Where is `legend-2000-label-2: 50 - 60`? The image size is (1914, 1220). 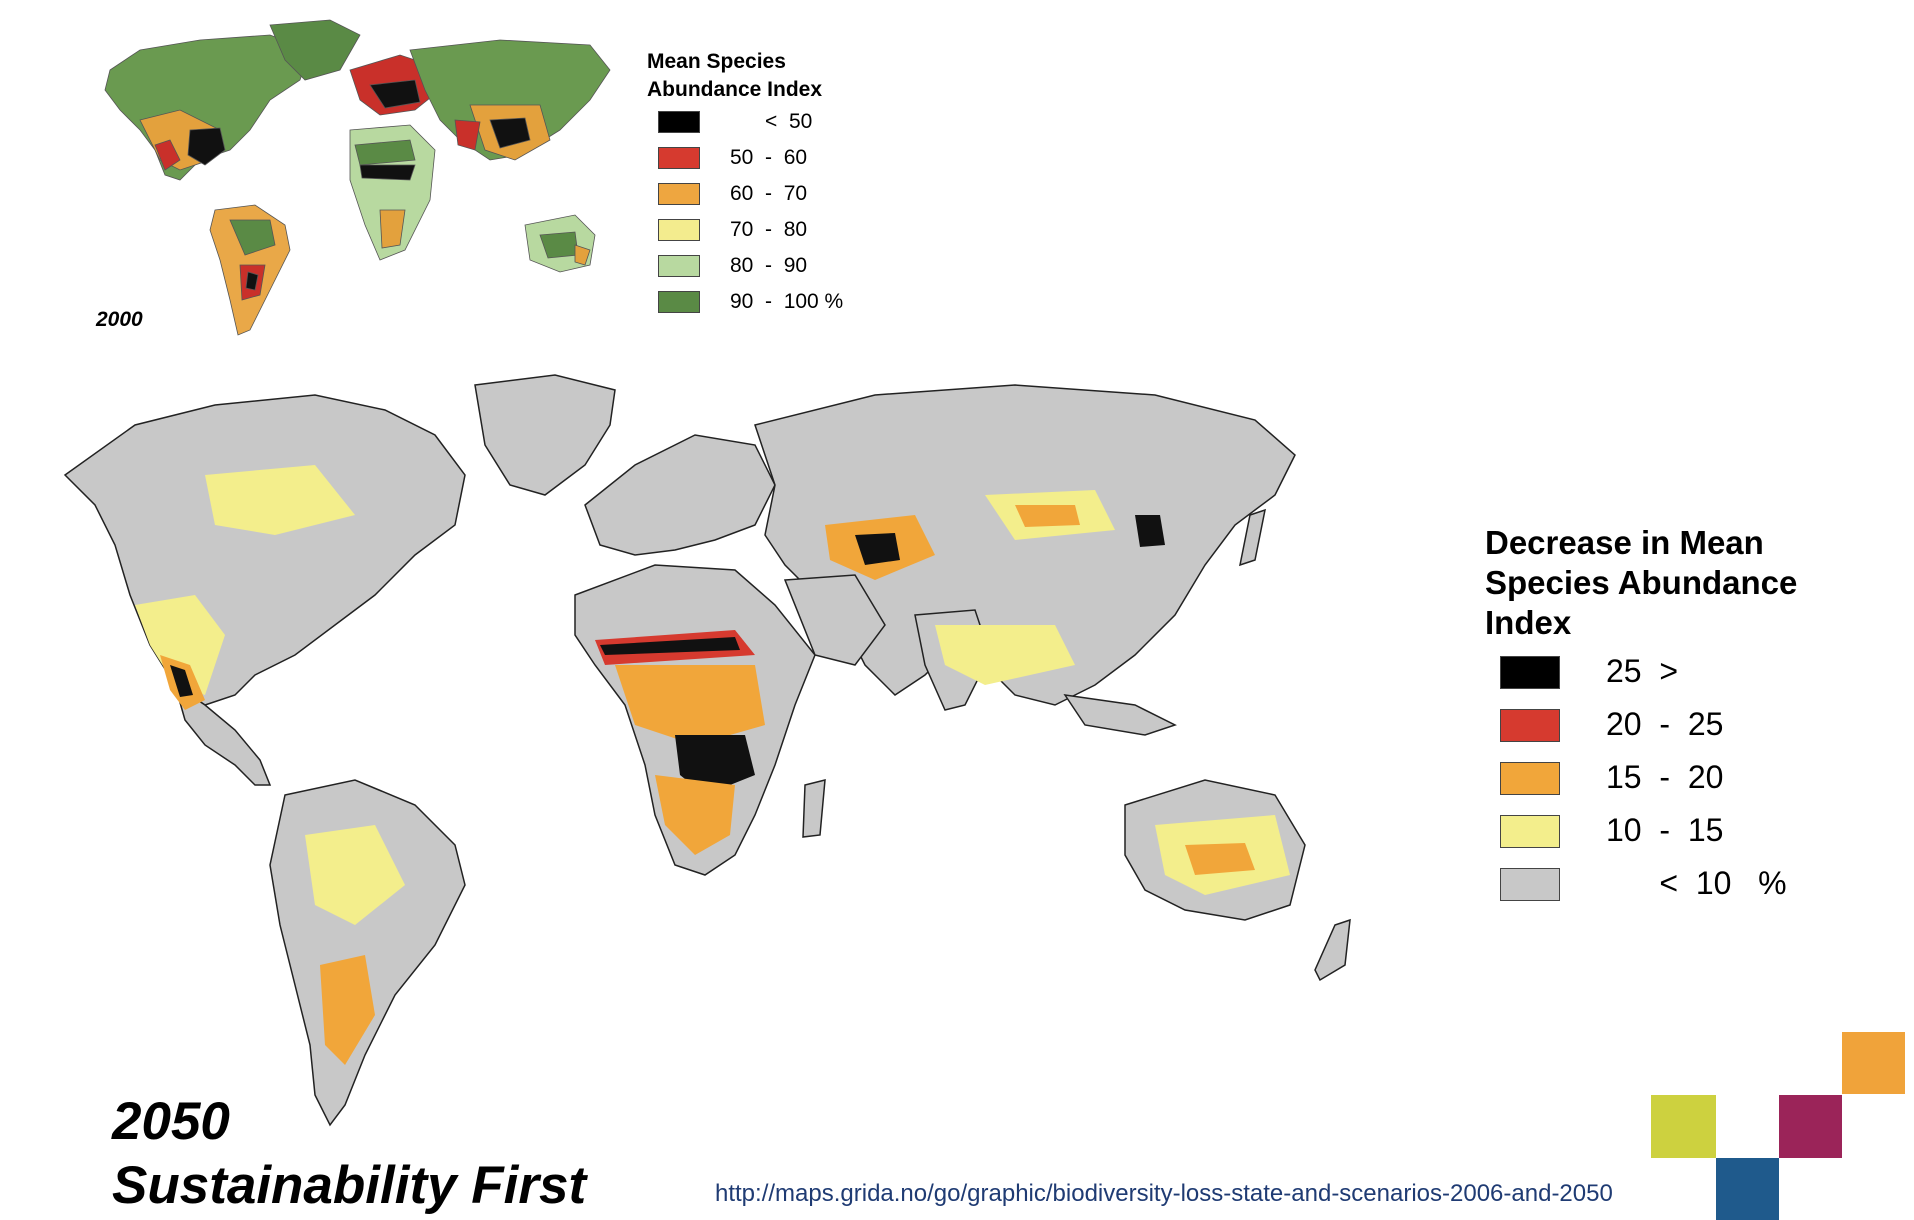 legend-2000-label-2: 50 - 60 is located at coordinates (769, 157).